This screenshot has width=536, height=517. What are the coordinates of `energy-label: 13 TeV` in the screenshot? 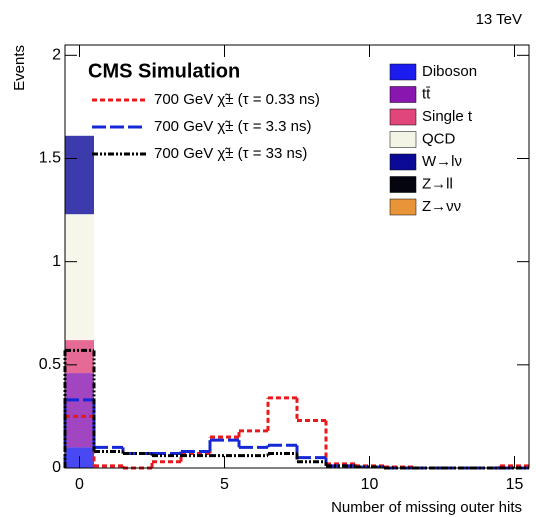 It's located at (499, 19).